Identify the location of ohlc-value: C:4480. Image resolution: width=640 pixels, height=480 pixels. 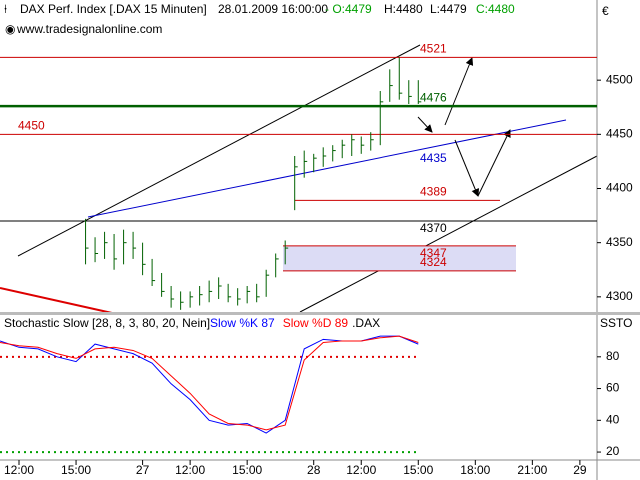
(495, 9).